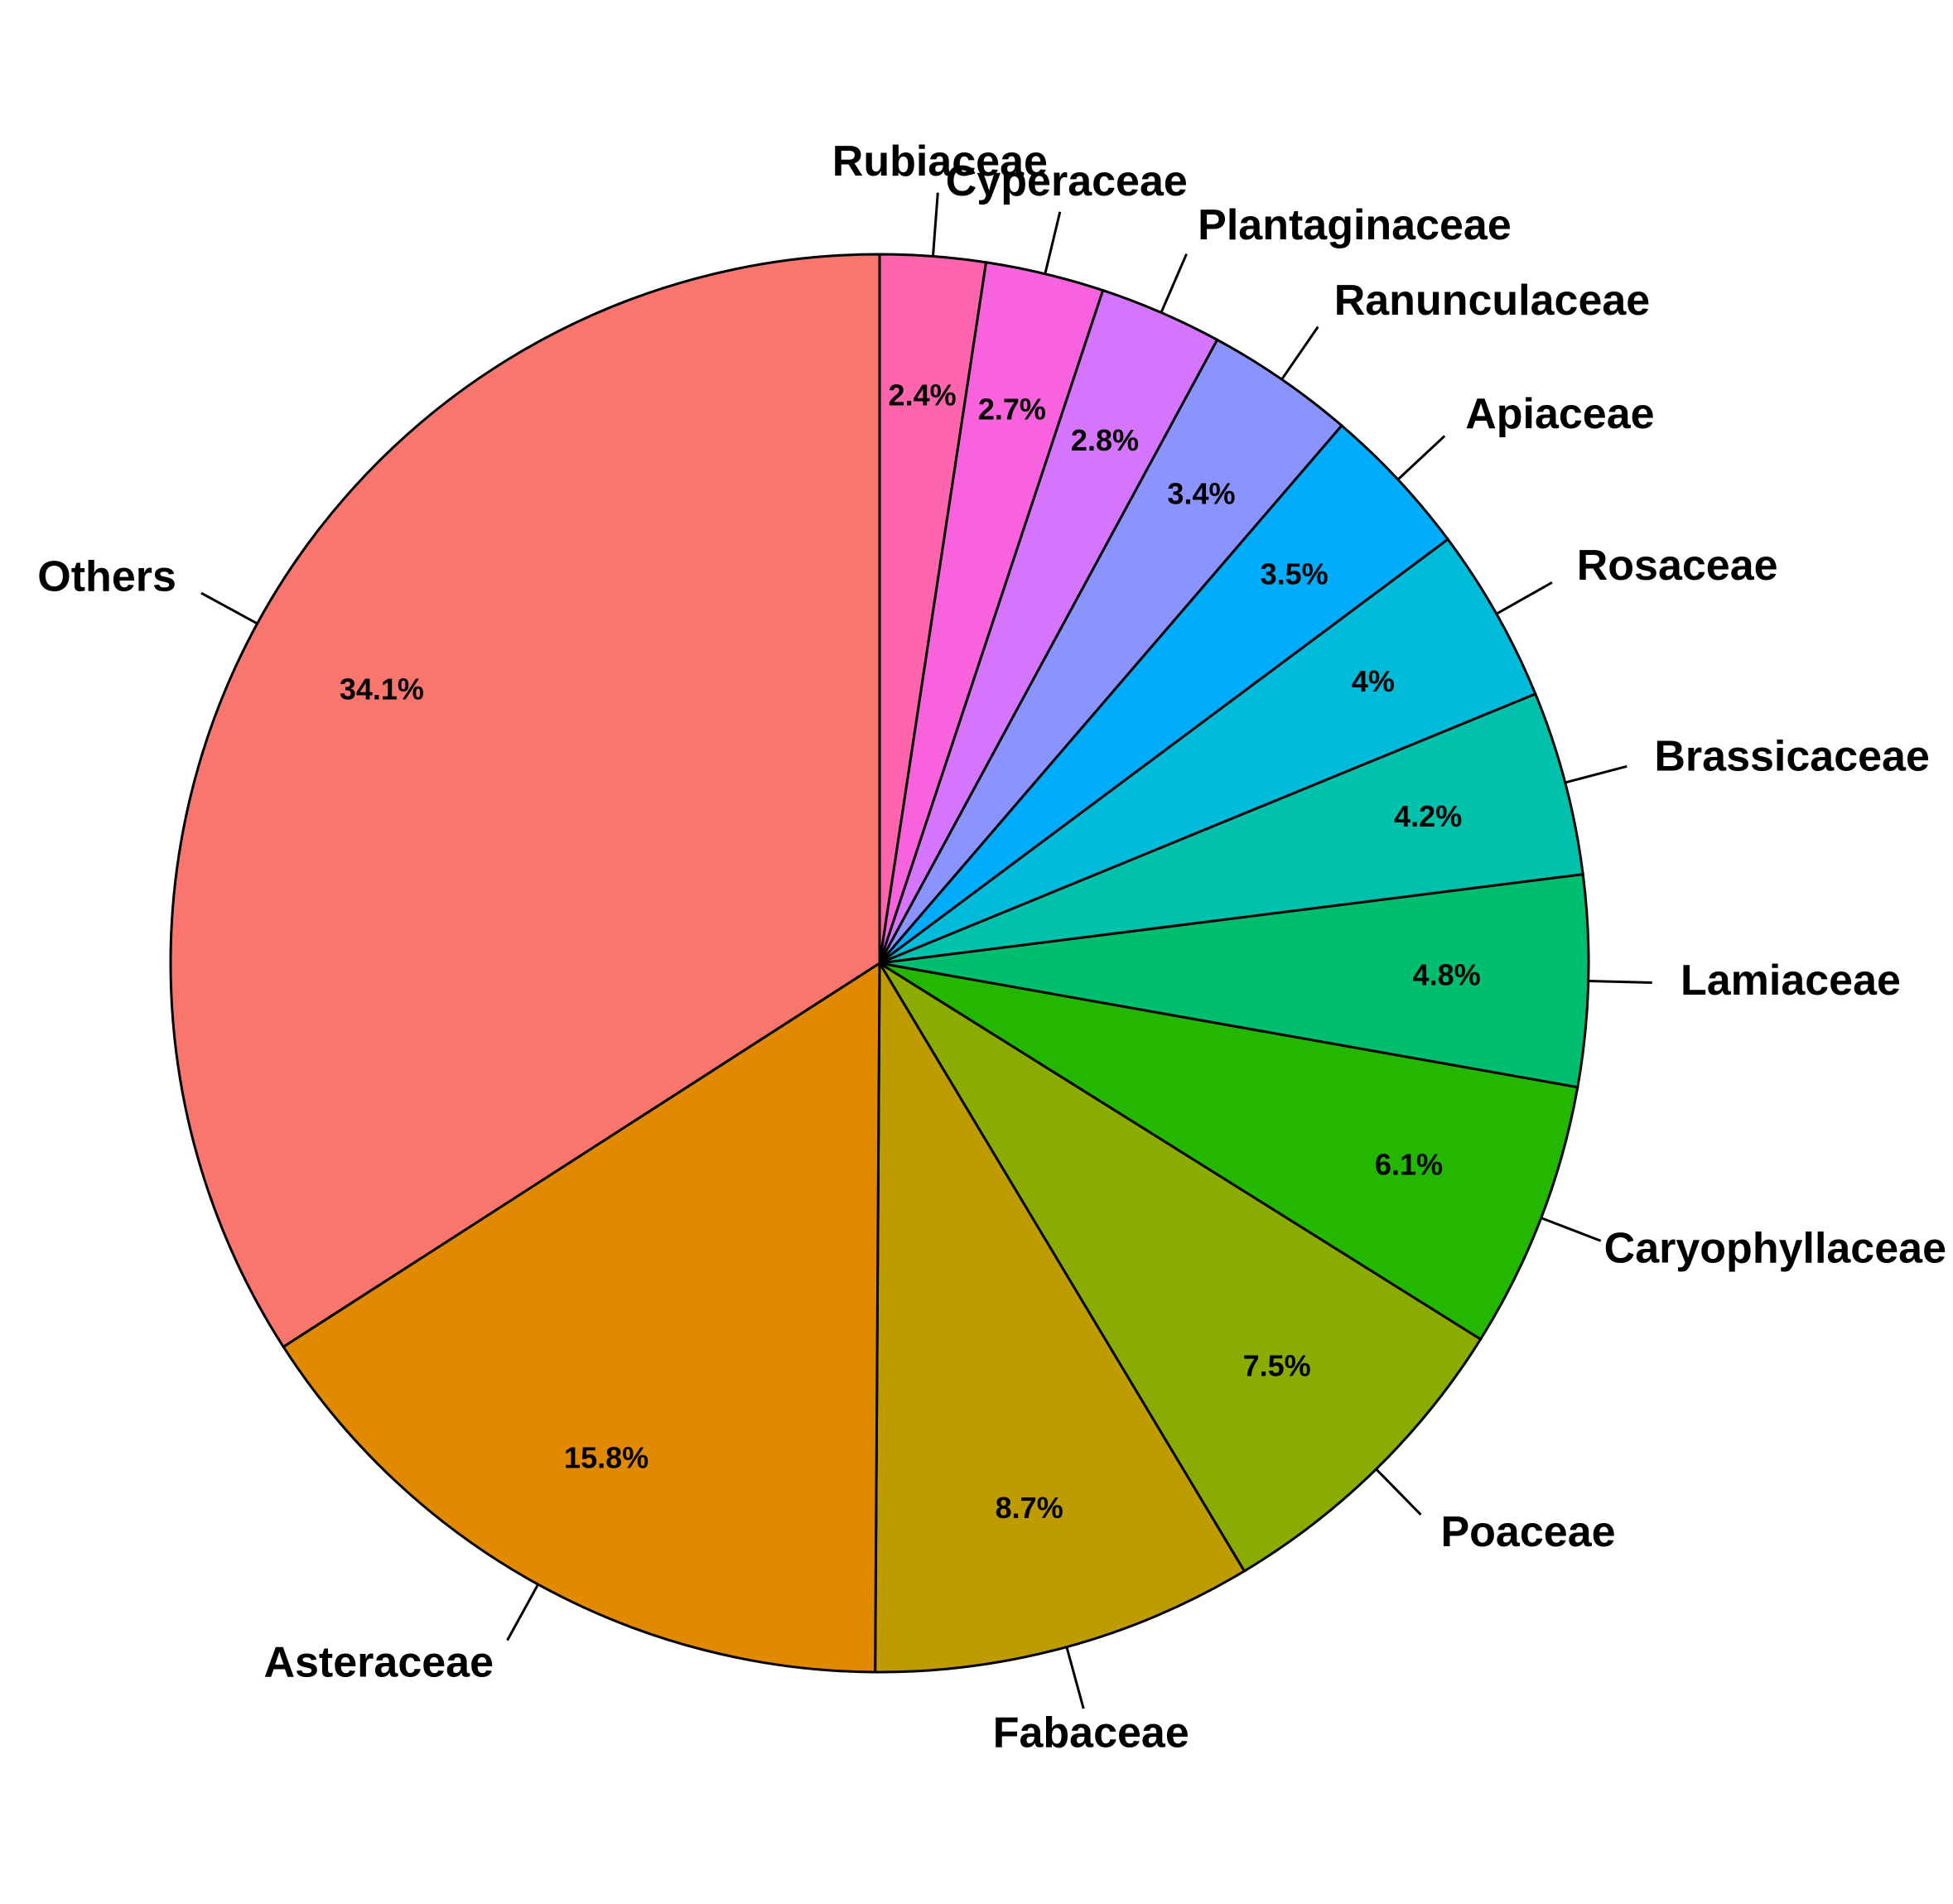  Describe the element at coordinates (1201, 494) in the screenshot. I see `value-label: 3.4%` at that location.